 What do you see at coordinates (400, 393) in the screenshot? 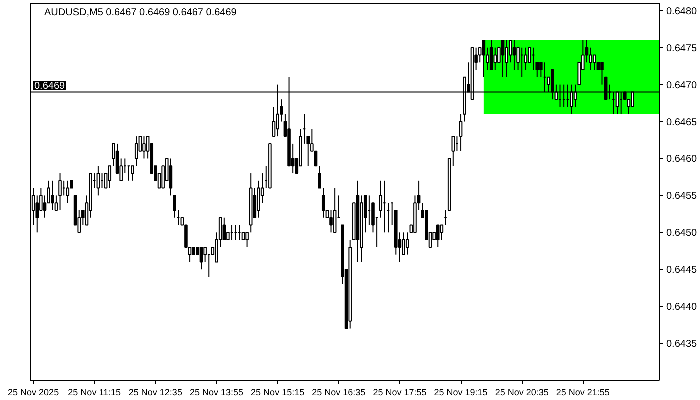
I see `x-tick-label: 25 Nov 17:55` at bounding box center [400, 393].